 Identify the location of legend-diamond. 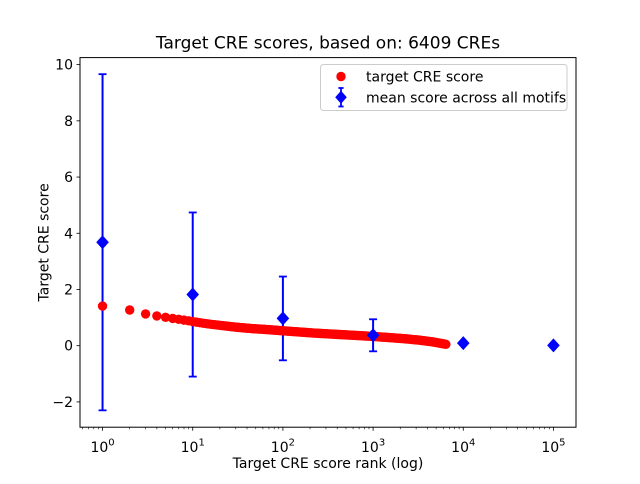
(341, 97).